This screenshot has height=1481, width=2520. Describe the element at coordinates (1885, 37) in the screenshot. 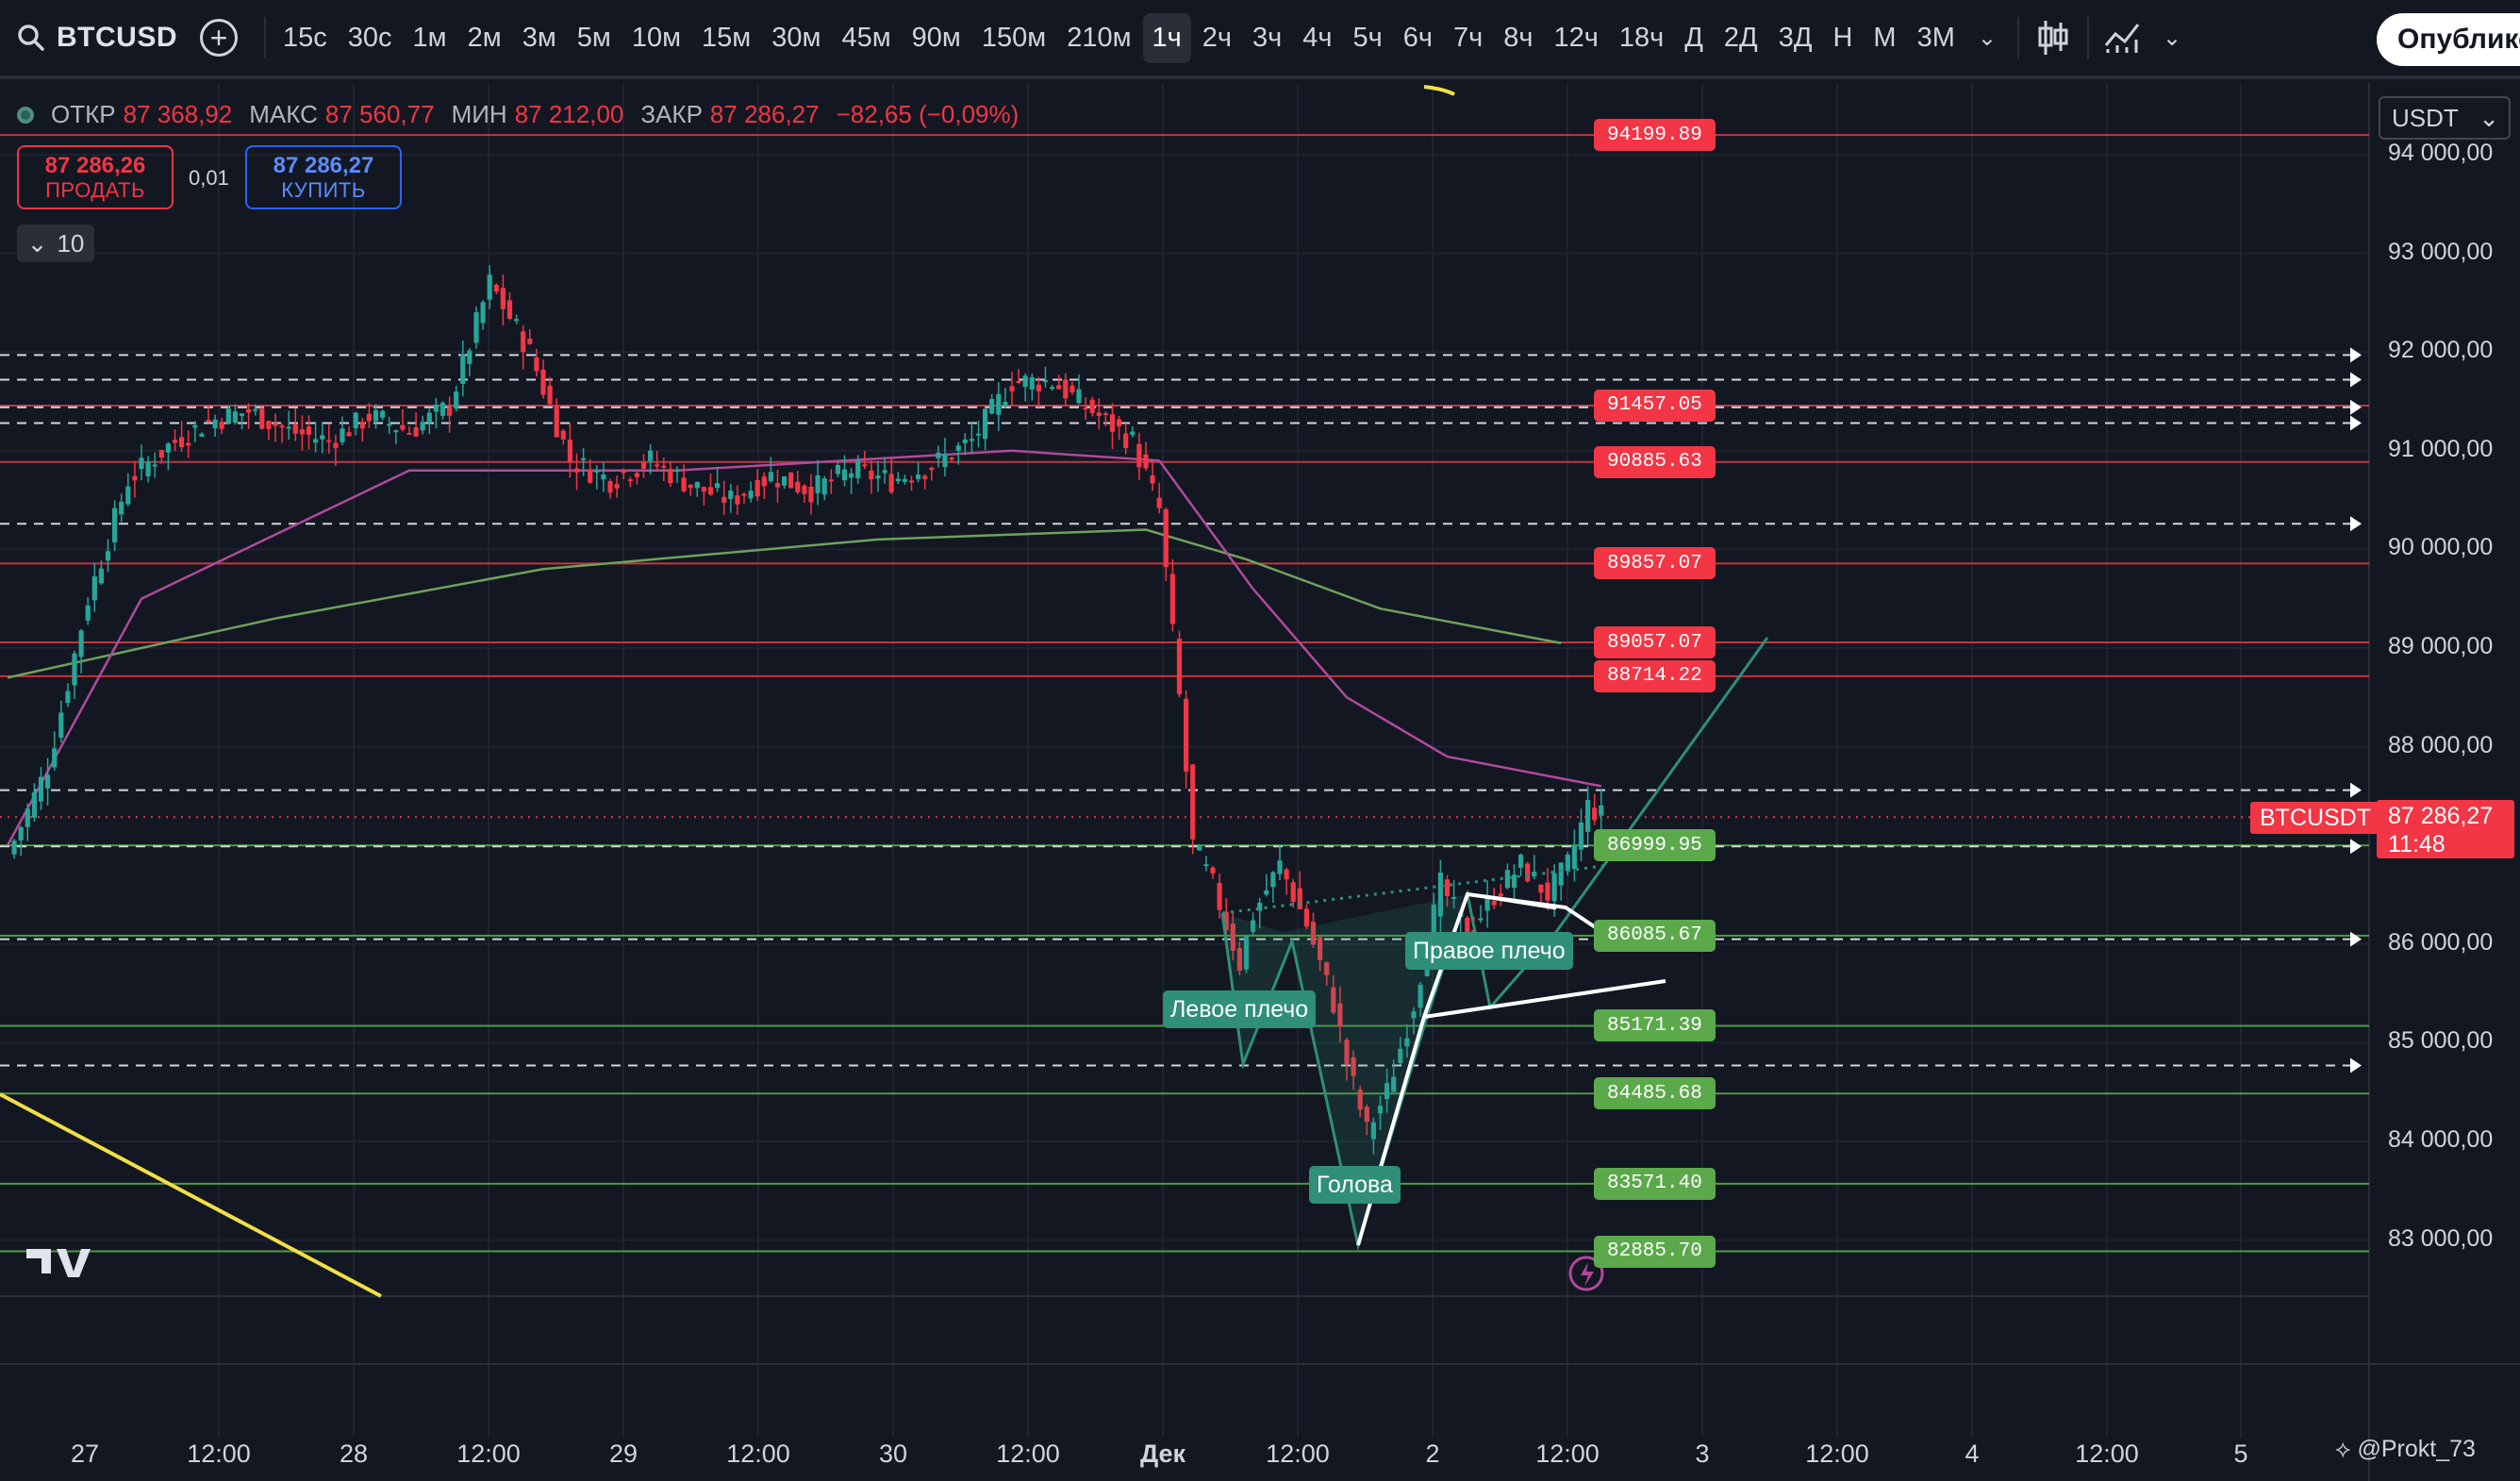

I see `interval-М: М` at that location.